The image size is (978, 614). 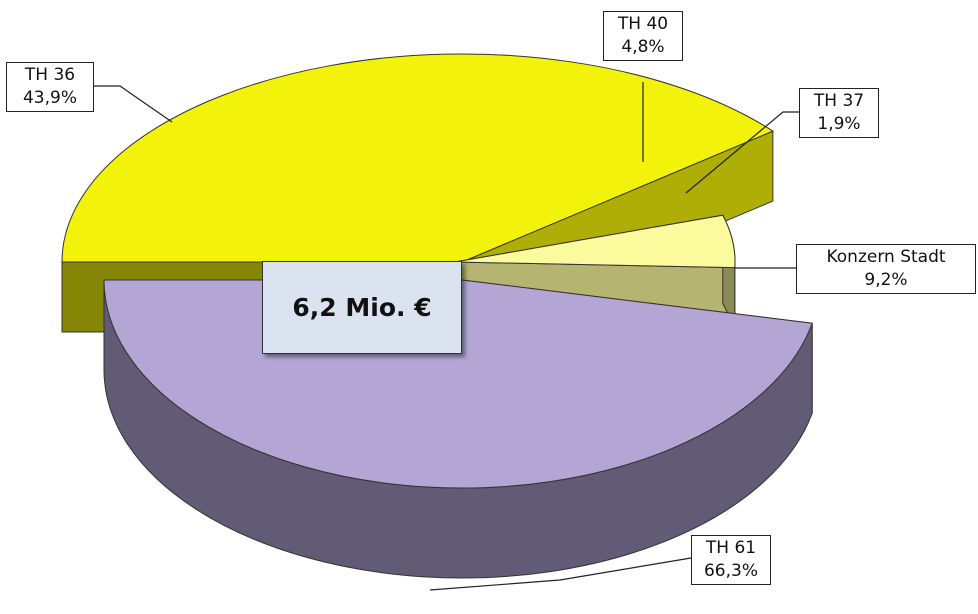 I want to click on slice-name: TH 61, so click(x=731, y=548).